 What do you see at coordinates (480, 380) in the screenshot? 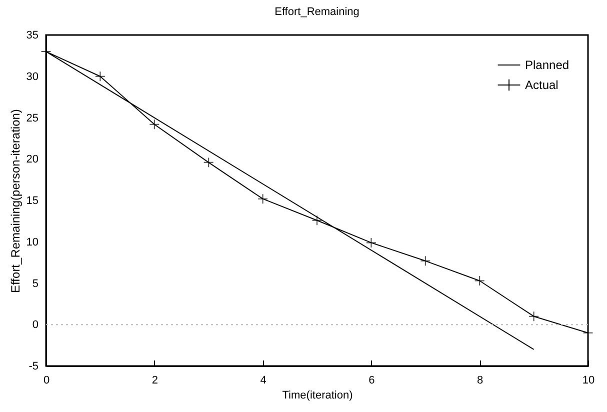
I see `x-tick-label: 8` at bounding box center [480, 380].